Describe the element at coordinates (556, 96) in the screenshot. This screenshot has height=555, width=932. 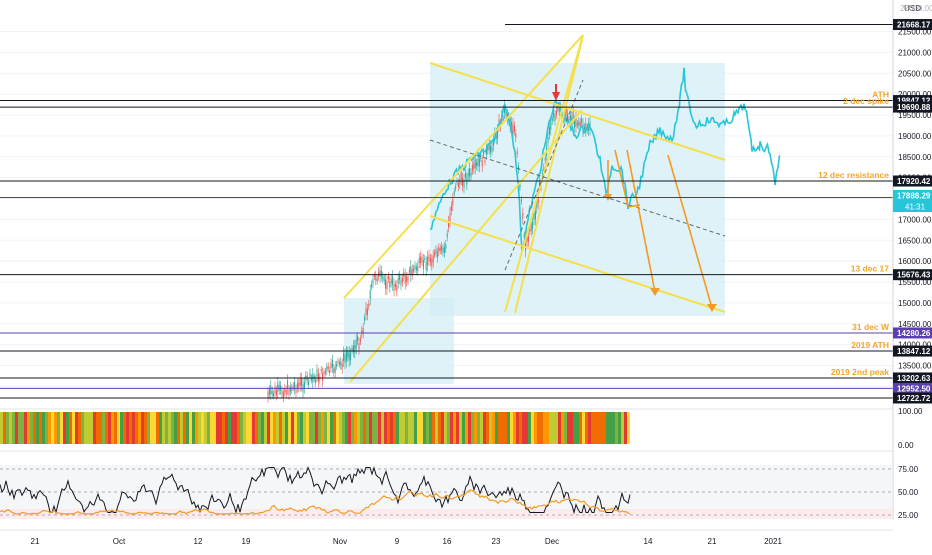
I see `spike-marker-arrow-icon` at that location.